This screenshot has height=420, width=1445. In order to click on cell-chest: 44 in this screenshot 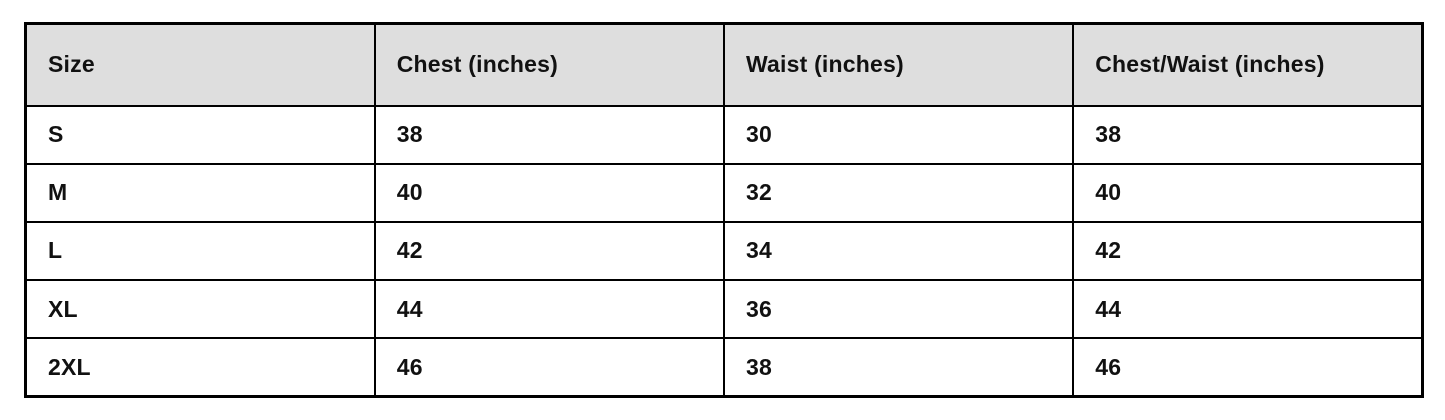, I will do `click(549, 309)`.